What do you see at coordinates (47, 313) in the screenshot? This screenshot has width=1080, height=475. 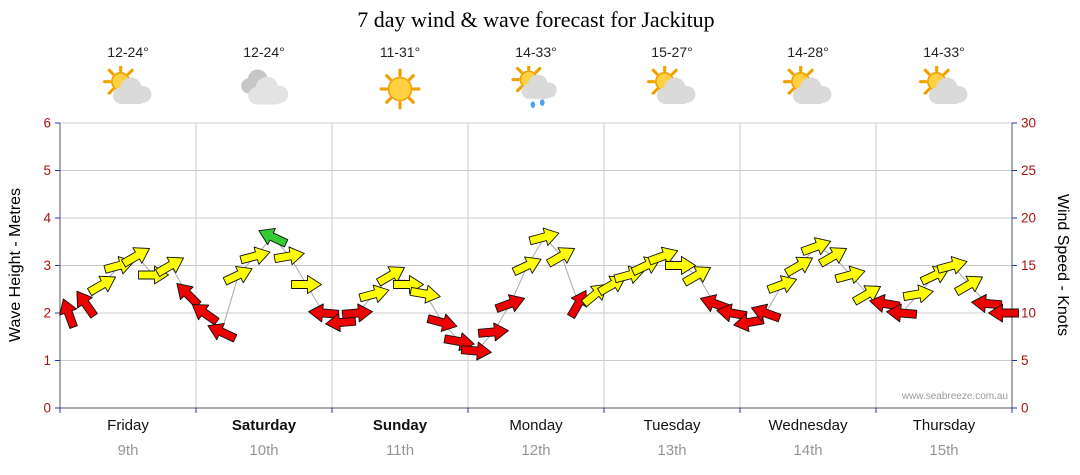 I see `svg-text: 2` at bounding box center [47, 313].